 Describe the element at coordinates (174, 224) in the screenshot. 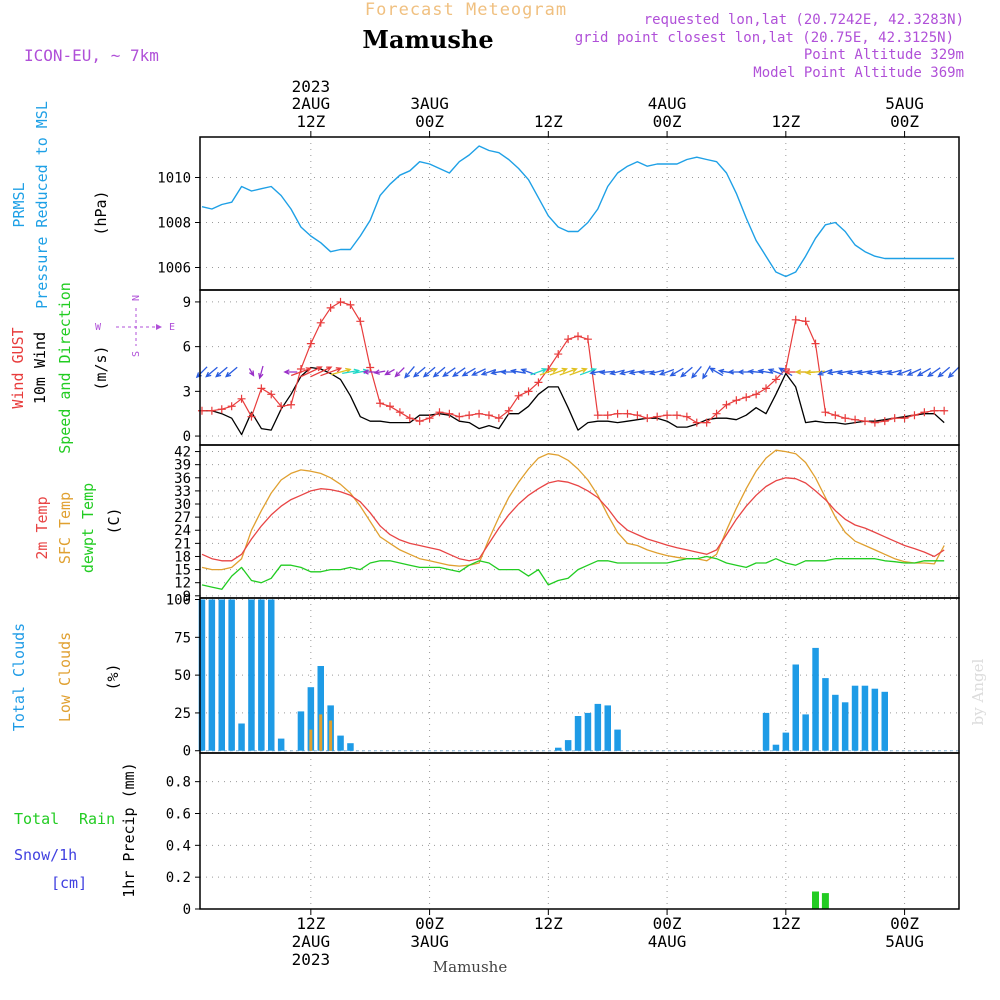

I see `y-tick-label: 1008` at that location.